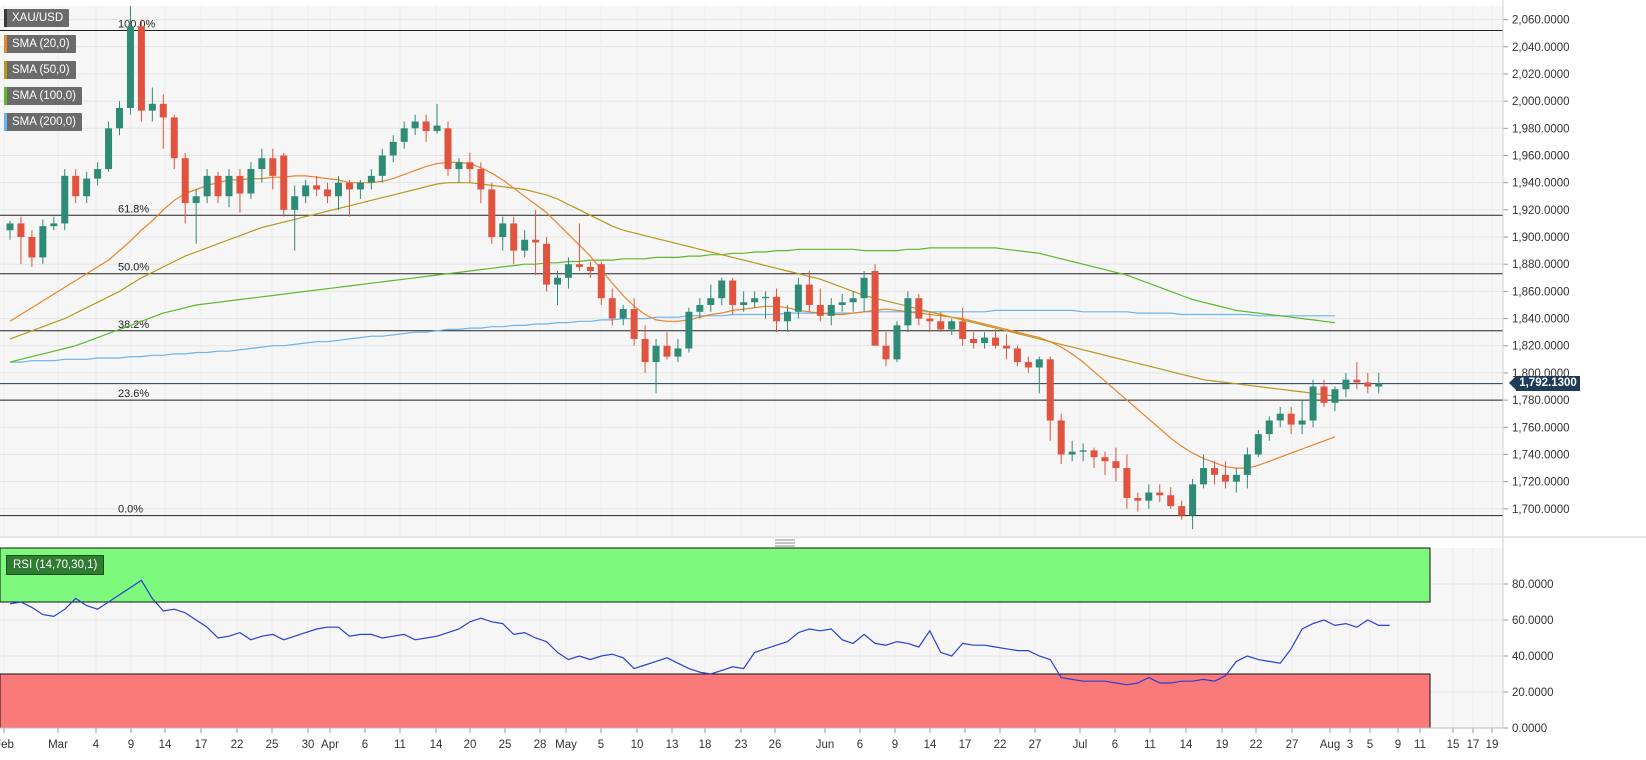 This screenshot has height=760, width=1646. What do you see at coordinates (1541, 265) in the screenshot?
I see `price-tick-label: 1,880.0000` at bounding box center [1541, 265].